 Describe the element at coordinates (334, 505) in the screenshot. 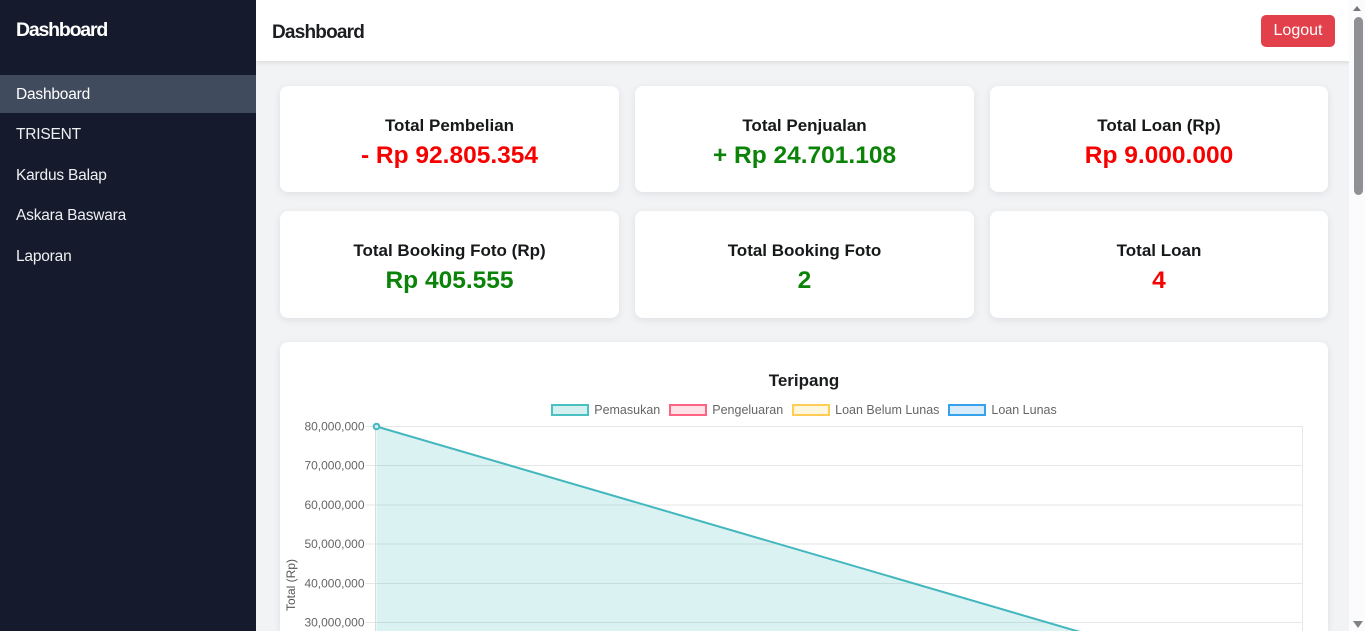

I see `svg-text: 60,000,000` at that location.